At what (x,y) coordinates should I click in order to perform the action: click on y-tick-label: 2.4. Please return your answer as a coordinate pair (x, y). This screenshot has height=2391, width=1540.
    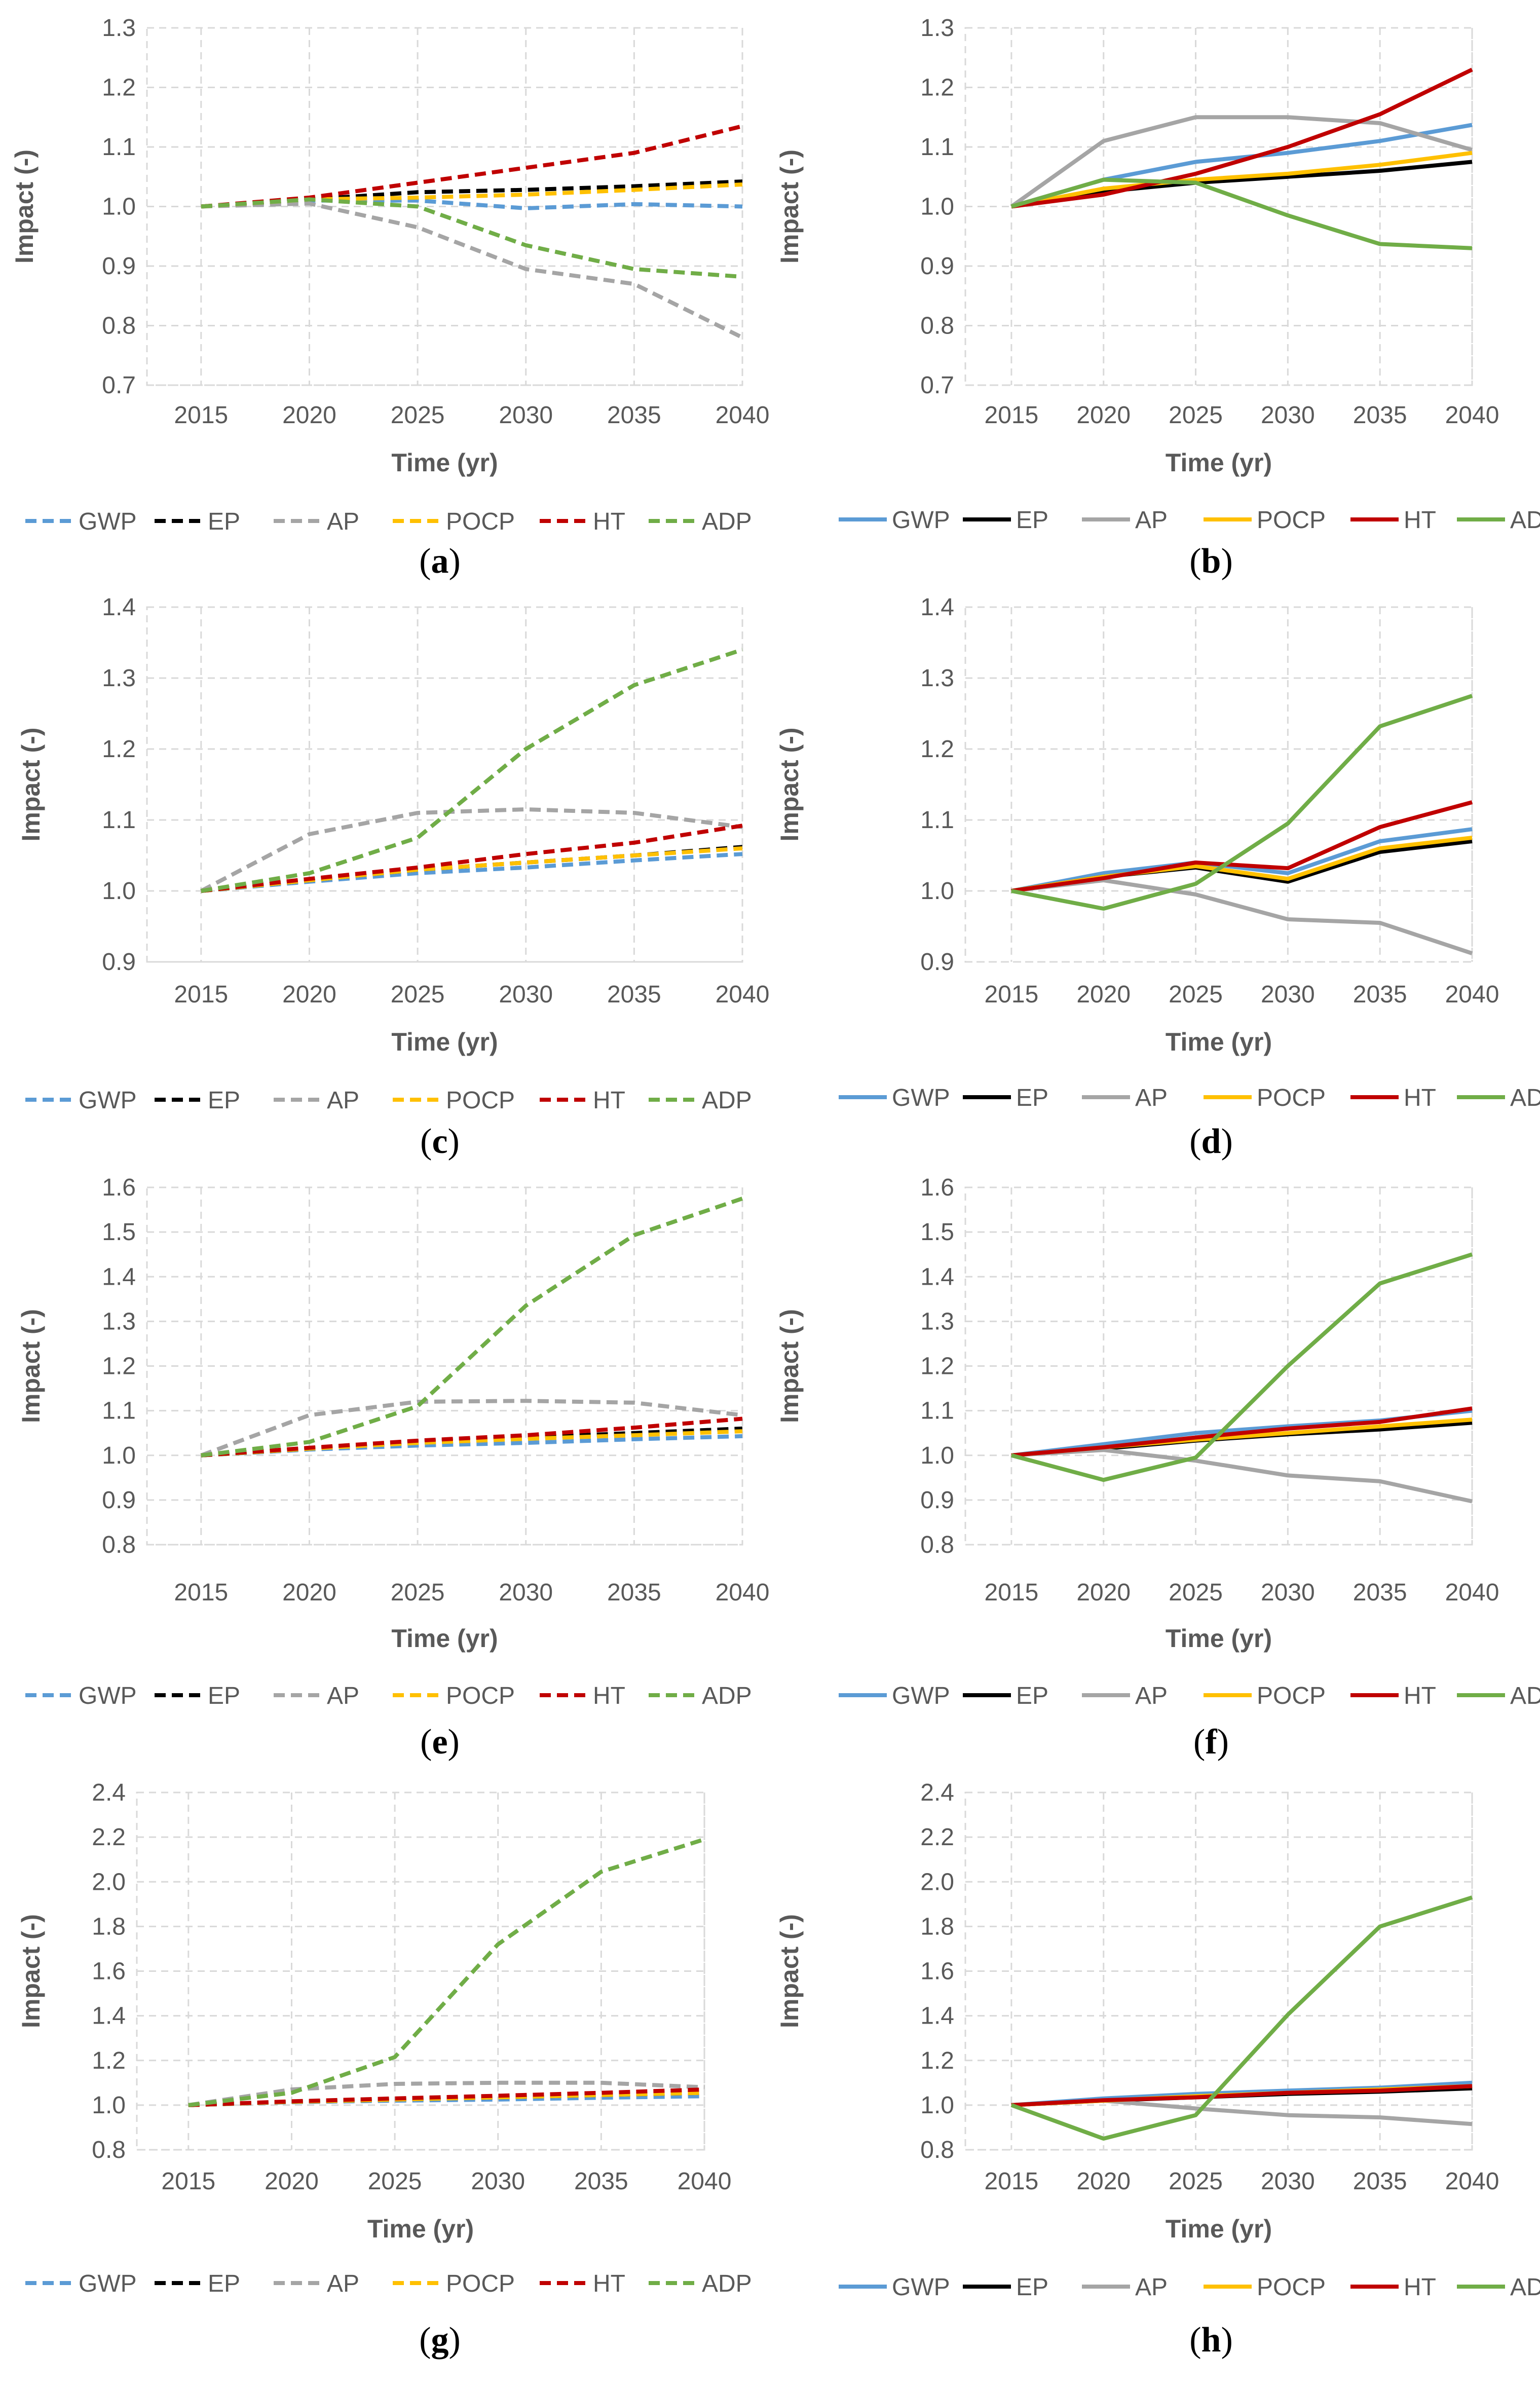
    Looking at the image, I should click on (109, 1793).